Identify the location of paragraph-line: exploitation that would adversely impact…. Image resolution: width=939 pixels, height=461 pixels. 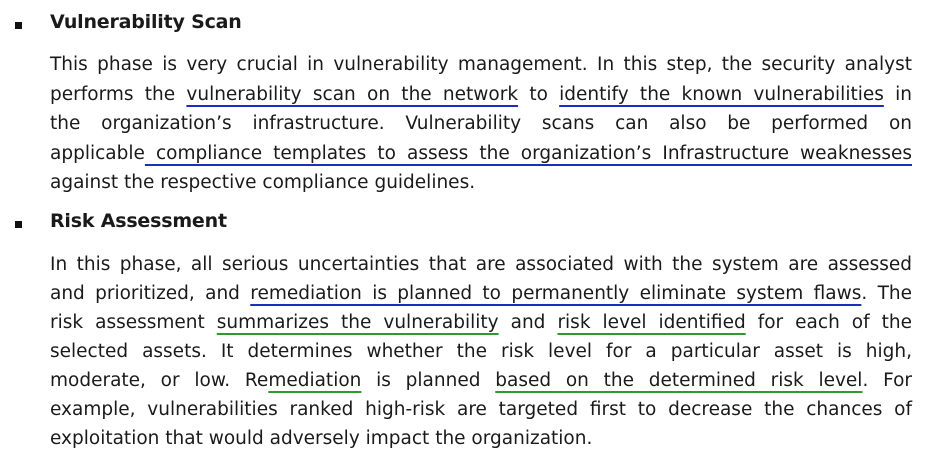
(321, 439).